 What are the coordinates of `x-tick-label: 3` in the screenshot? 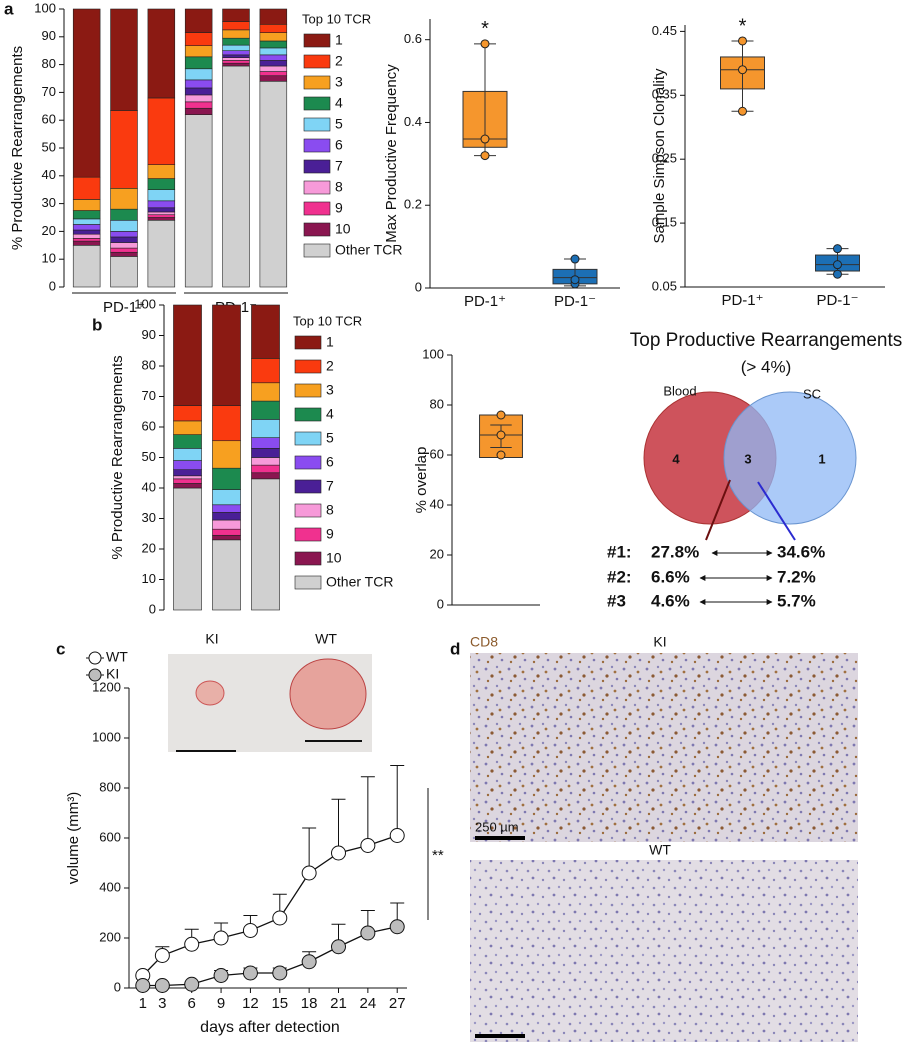 It's located at (162, 1003).